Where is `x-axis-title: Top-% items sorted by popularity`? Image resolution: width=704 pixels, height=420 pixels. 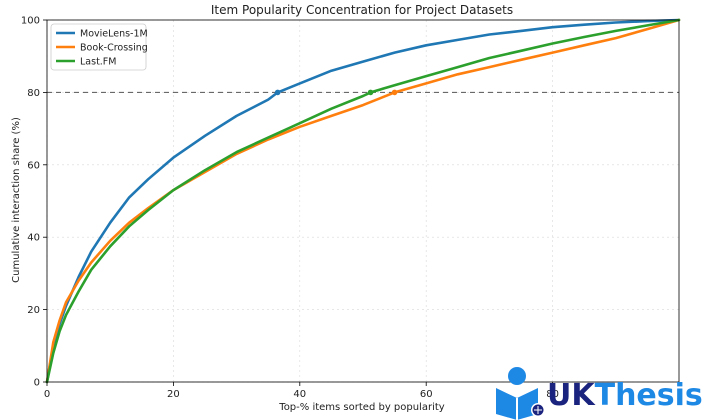
x-axis-title: Top-% items sorted by popularity is located at coordinates (361, 407).